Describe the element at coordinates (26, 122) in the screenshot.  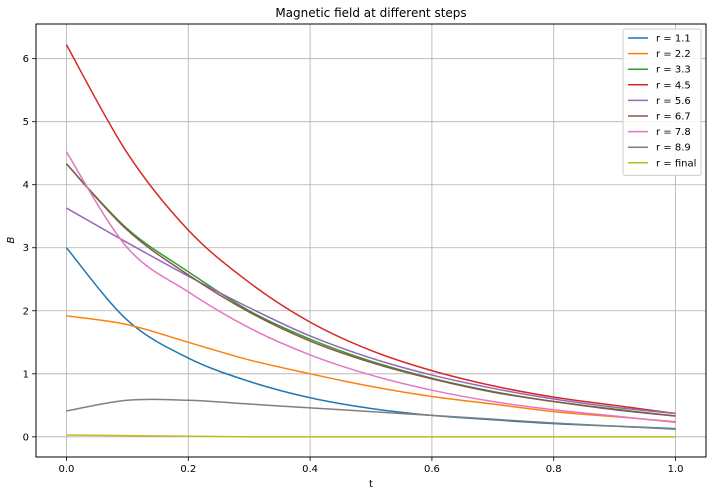
I see `y-tick-label: 5` at that location.